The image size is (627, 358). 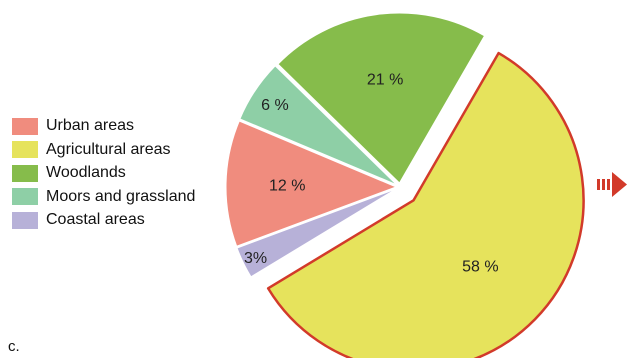 I want to click on legend-label: Coastal areas, so click(x=95, y=219).